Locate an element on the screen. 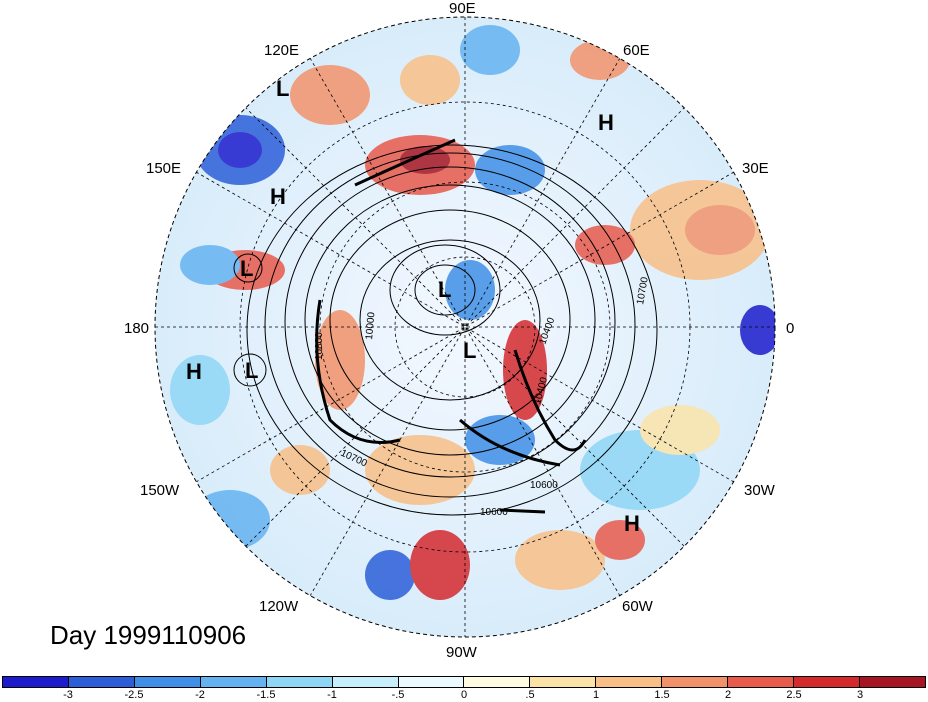 The height and width of the screenshot is (702, 928). lon-label-60e: 60E is located at coordinates (636, 50).